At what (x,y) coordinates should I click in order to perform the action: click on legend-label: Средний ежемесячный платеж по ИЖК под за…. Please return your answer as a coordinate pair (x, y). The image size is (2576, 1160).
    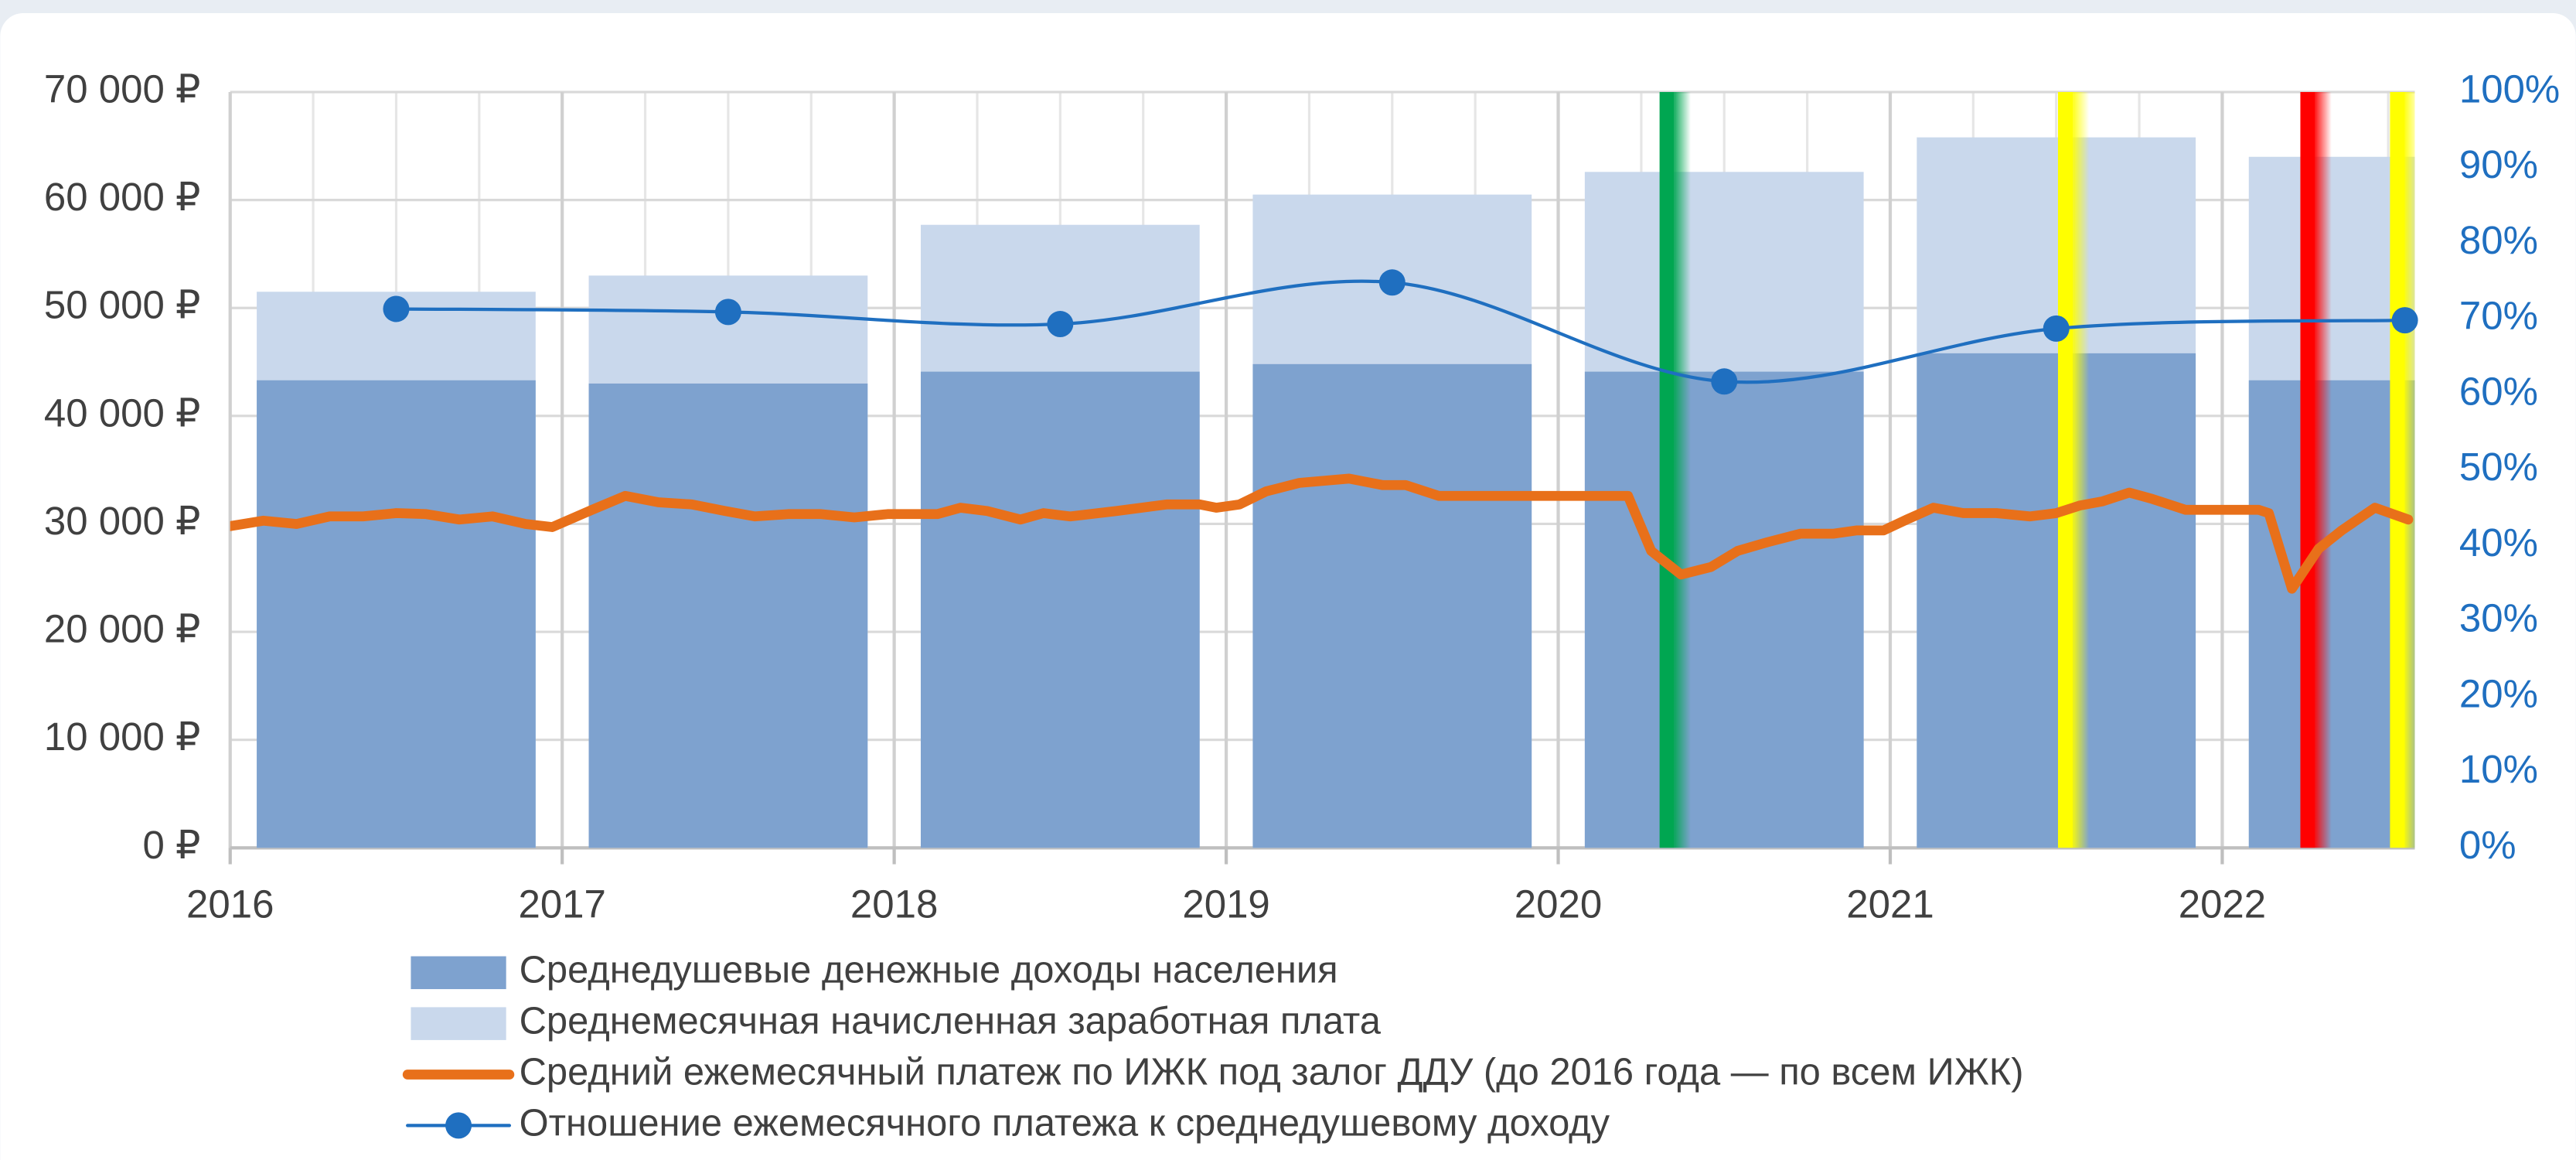
    Looking at the image, I should click on (1272, 1072).